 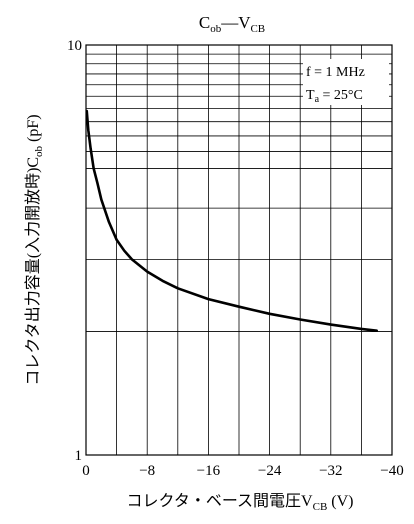 I want to click on x-axis-label-var: V, so click(x=307, y=501).